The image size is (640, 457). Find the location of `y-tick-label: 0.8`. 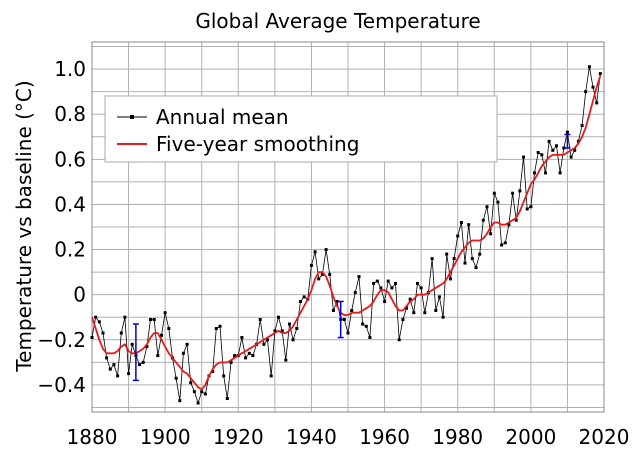

y-tick-label: 0.8 is located at coordinates (70, 114).